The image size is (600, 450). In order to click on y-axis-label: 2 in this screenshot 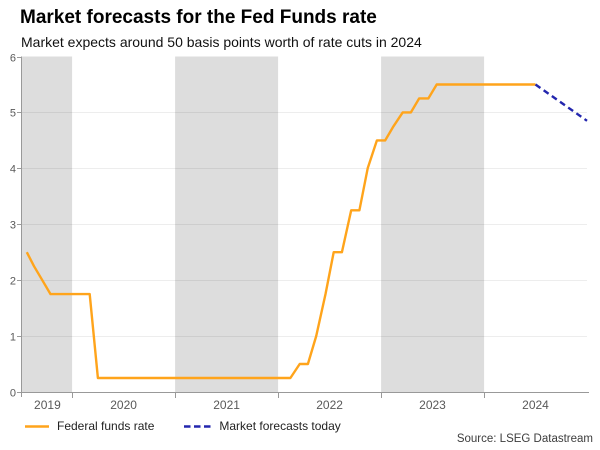, I will do `click(13, 281)`.